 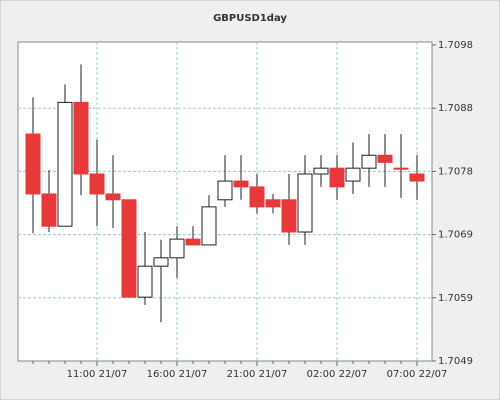 I want to click on x-tick-label: 16:00 21/07, so click(x=177, y=374).